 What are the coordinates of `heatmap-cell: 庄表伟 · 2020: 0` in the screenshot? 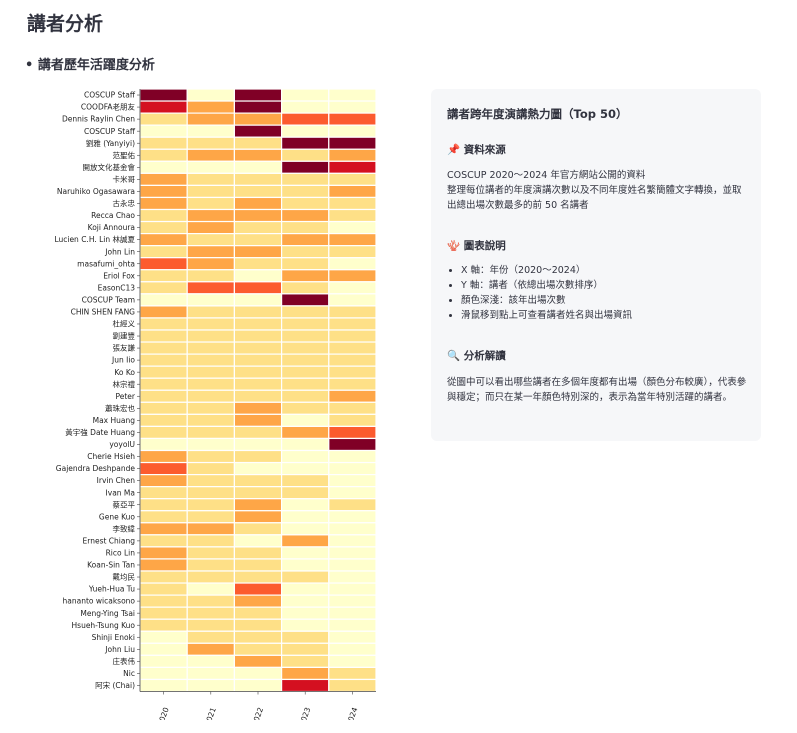 It's located at (163, 661).